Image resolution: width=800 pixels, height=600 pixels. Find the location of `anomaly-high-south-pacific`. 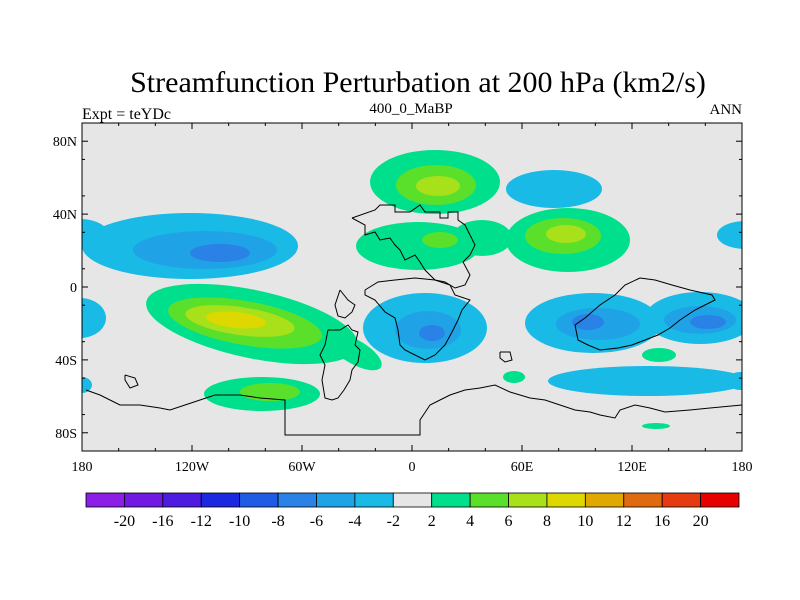

anomaly-high-south-pacific is located at coordinates (264, 327).